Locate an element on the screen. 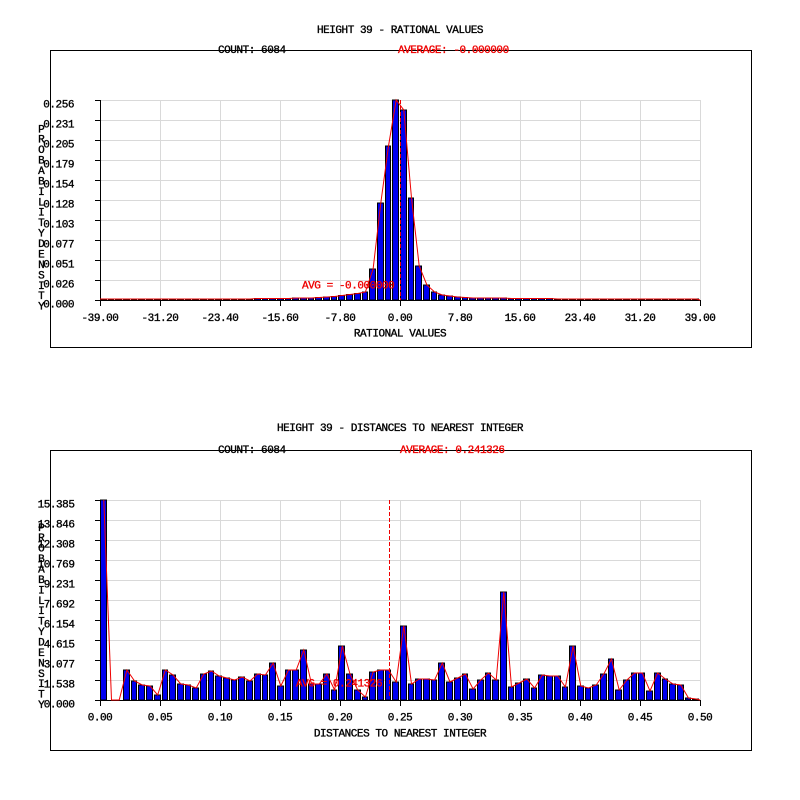 This screenshot has height=800, width=800. svg-text: 0.051 is located at coordinates (59, 266).